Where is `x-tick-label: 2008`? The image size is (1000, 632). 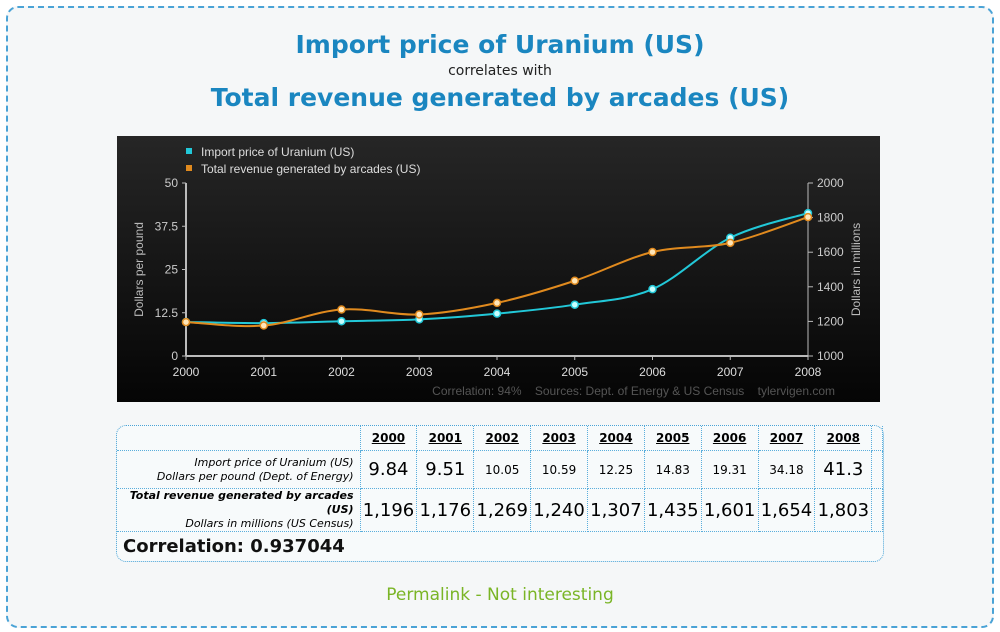 x-tick-label: 2008 is located at coordinates (808, 372).